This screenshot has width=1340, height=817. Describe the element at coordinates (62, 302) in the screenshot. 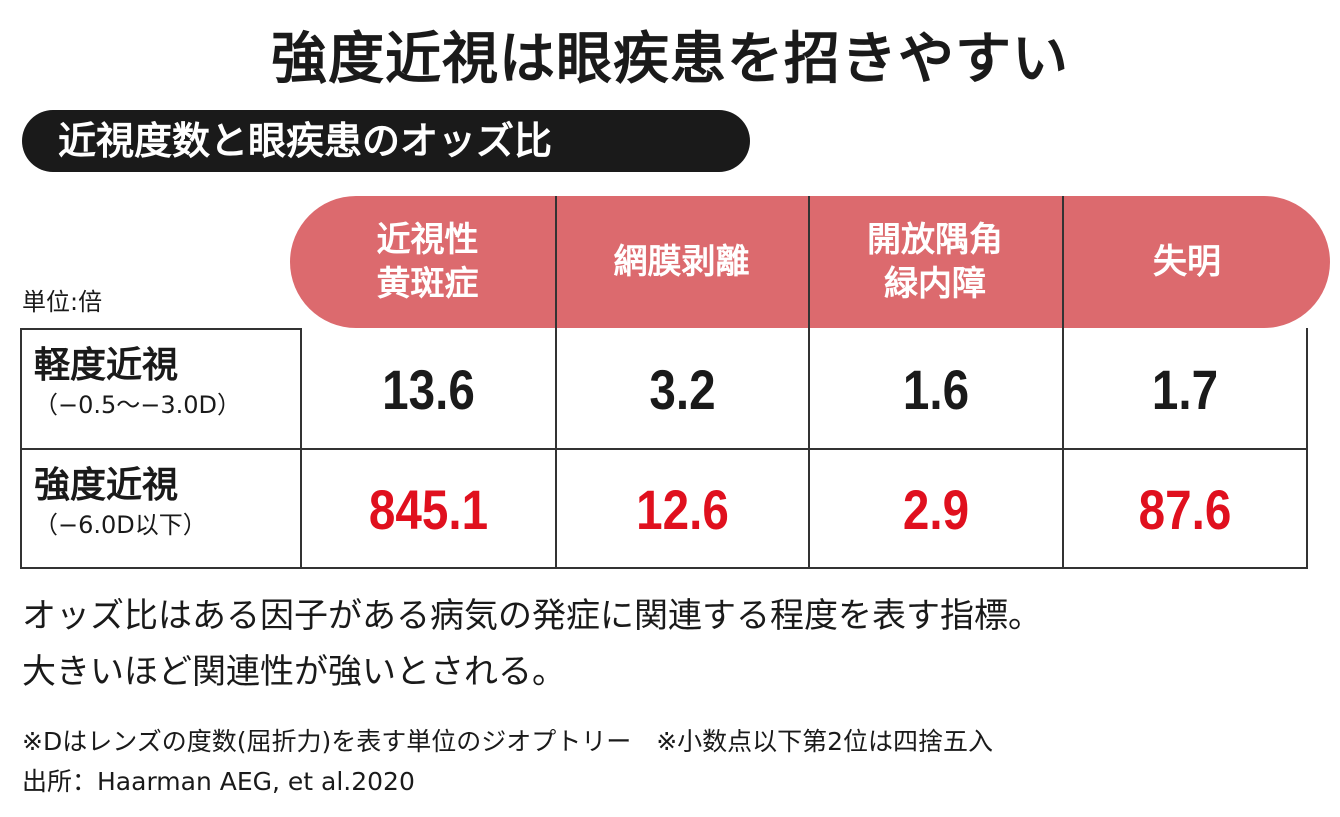

I see `unit-label: 単位:倍` at that location.